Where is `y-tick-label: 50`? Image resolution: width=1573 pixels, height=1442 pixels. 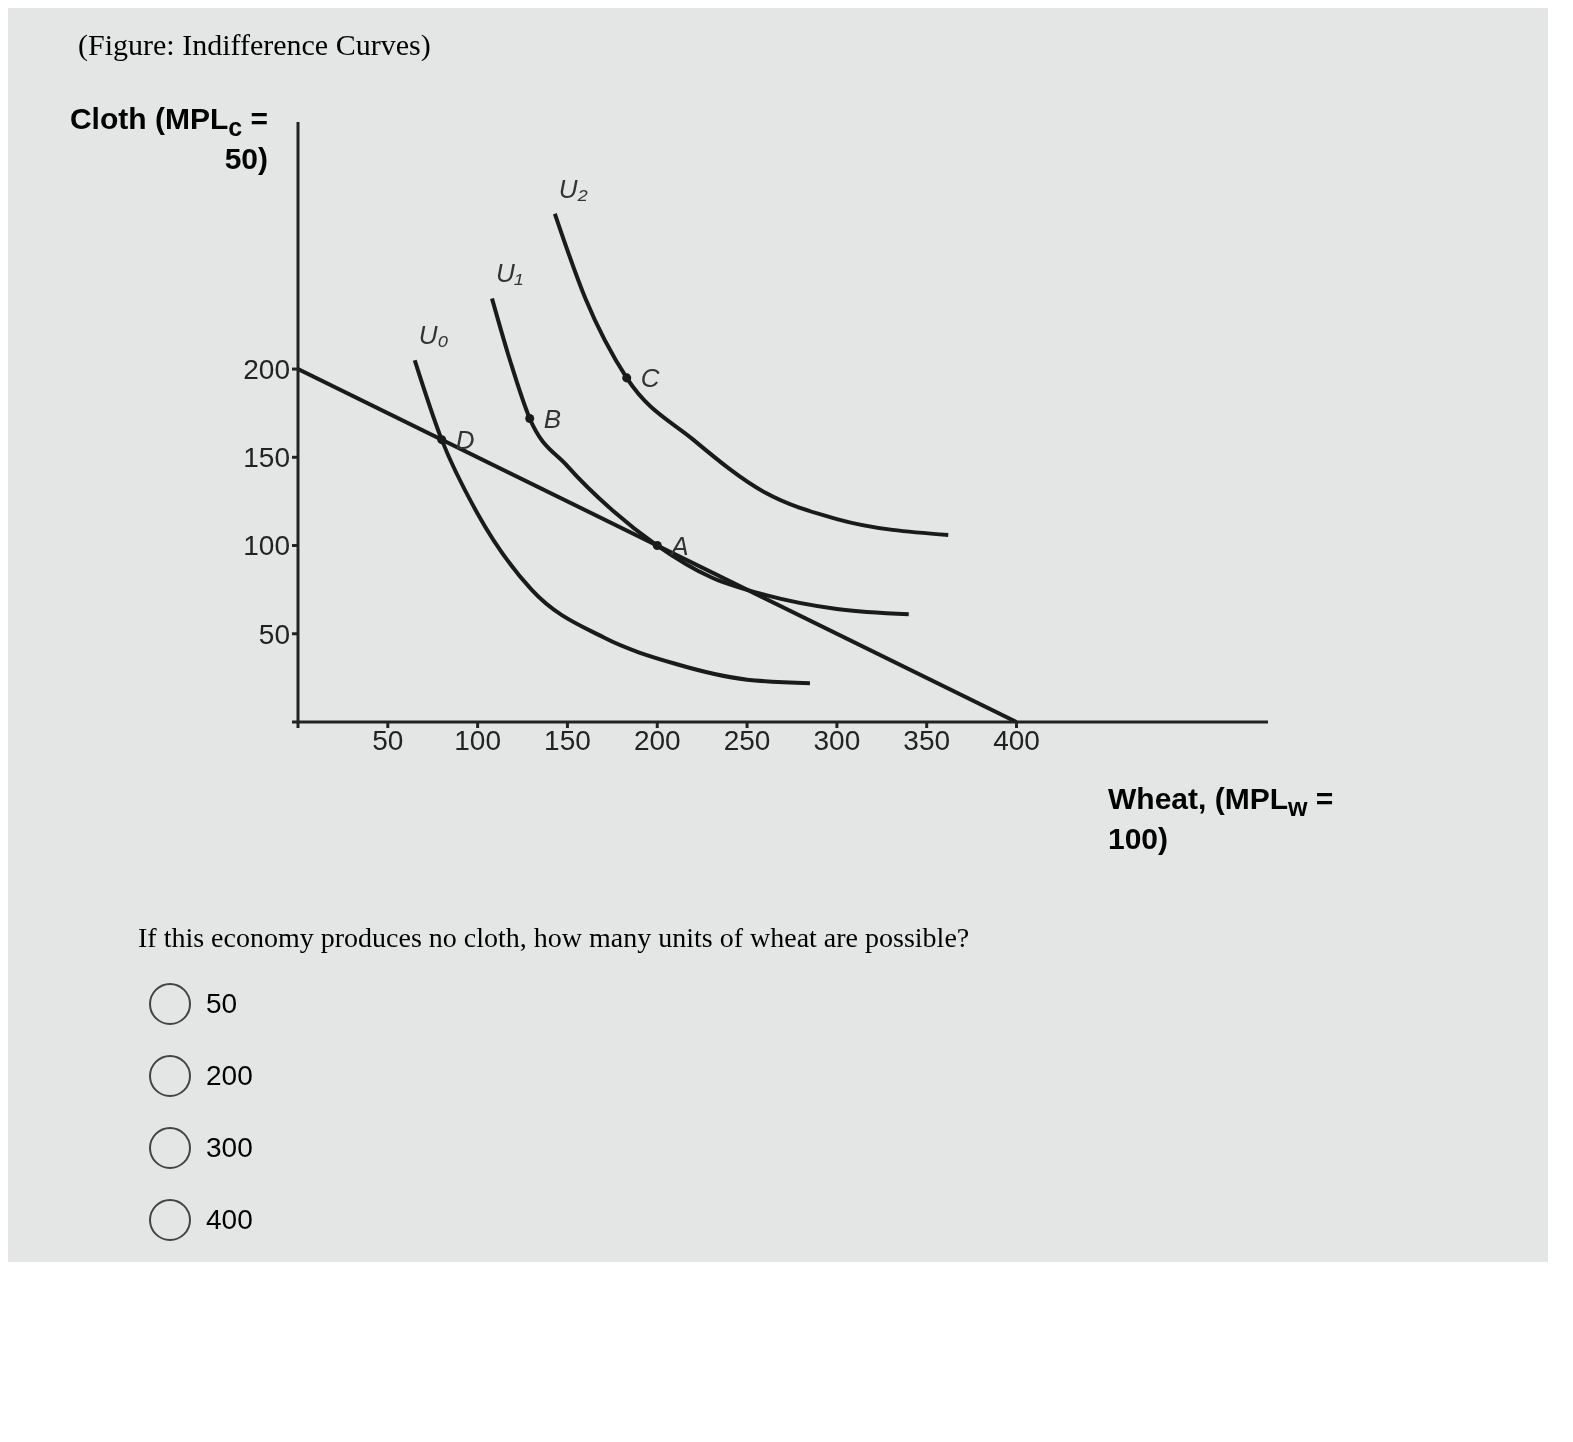
y-tick-label: 50 is located at coordinates (274, 634).